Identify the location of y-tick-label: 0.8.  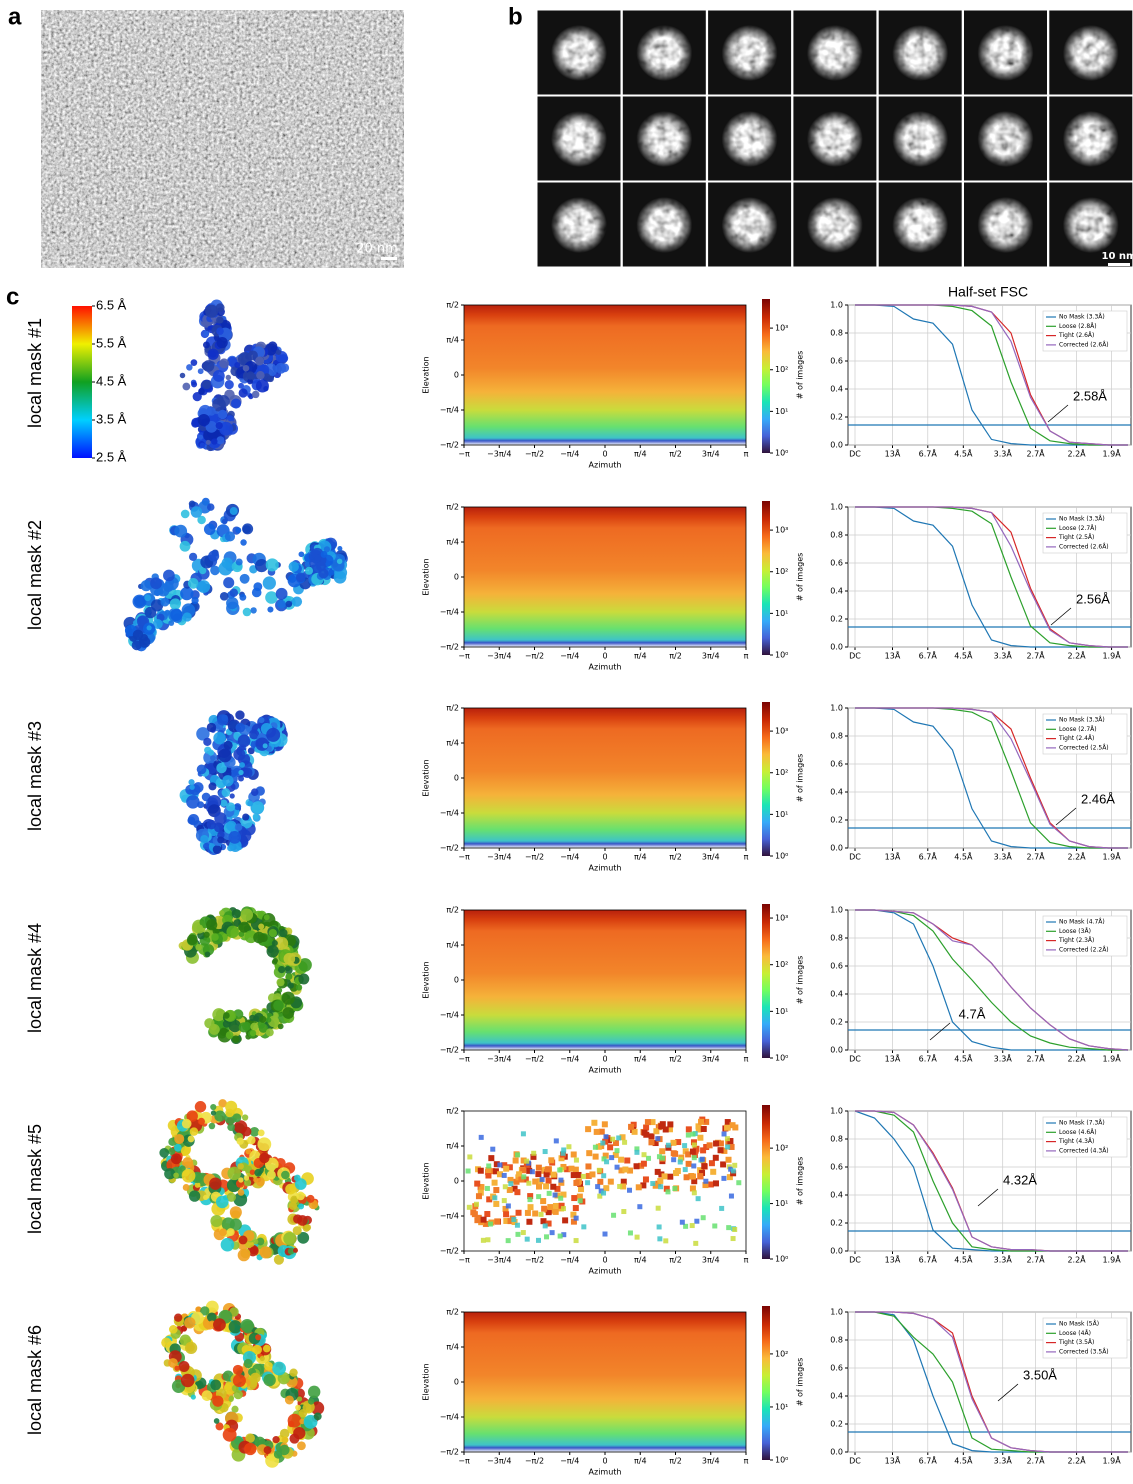
(836, 938).